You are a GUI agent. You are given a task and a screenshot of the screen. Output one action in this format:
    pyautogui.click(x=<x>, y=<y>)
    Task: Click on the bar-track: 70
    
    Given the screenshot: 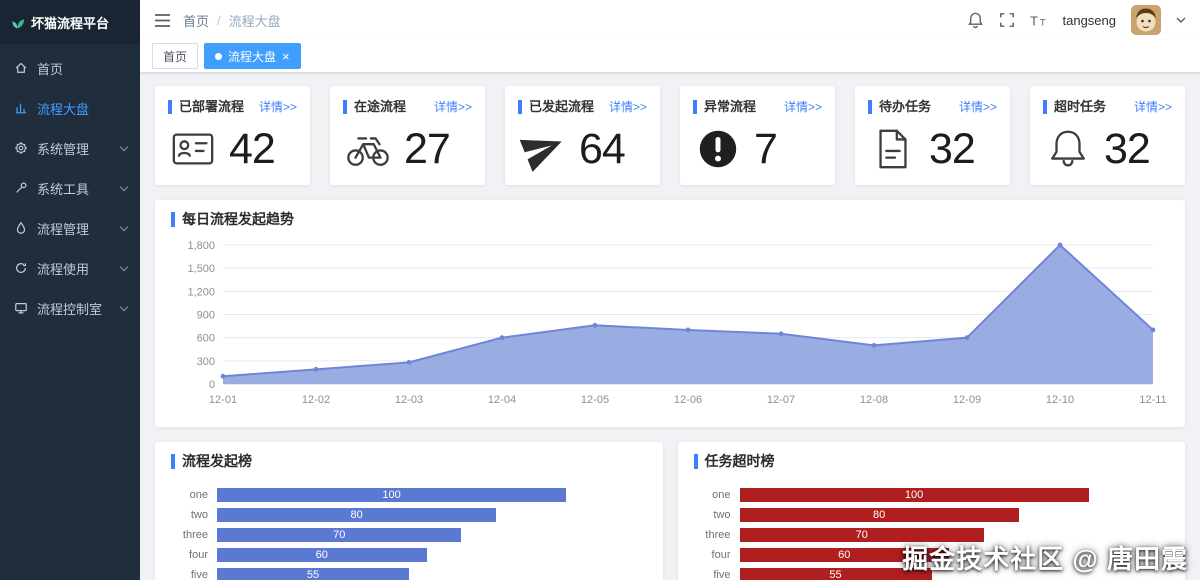 What is the action you would take?
    pyautogui.click(x=954, y=535)
    